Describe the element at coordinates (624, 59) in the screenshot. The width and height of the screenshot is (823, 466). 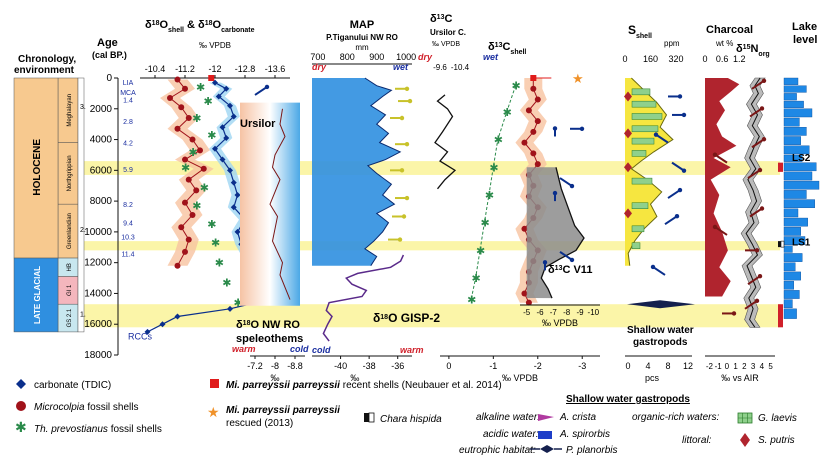
I see `sshell-tick-label: 0` at that location.